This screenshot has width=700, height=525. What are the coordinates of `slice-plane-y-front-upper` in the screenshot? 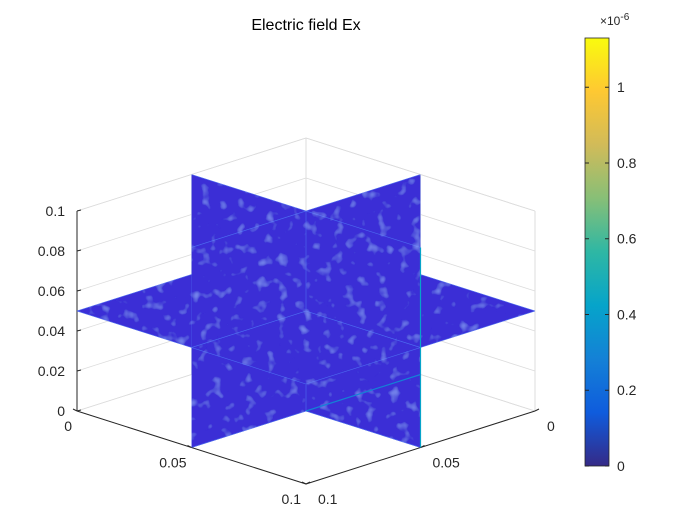 It's located at (249, 279).